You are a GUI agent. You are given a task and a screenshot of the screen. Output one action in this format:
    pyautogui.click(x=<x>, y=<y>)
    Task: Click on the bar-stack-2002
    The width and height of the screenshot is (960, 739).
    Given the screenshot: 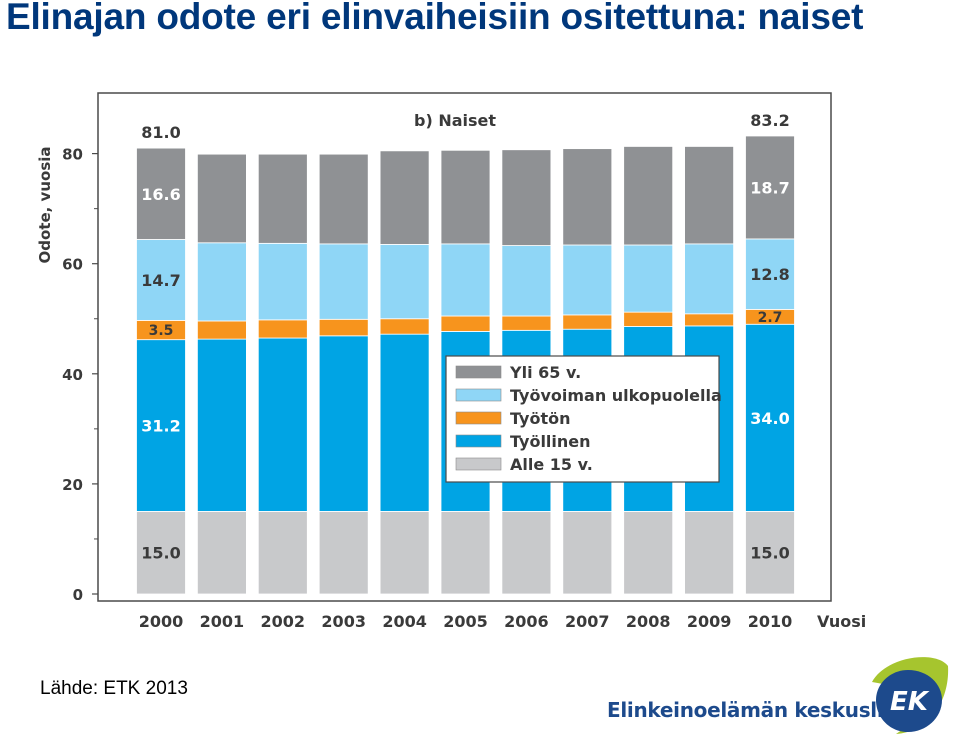 What is the action you would take?
    pyautogui.click(x=282, y=374)
    